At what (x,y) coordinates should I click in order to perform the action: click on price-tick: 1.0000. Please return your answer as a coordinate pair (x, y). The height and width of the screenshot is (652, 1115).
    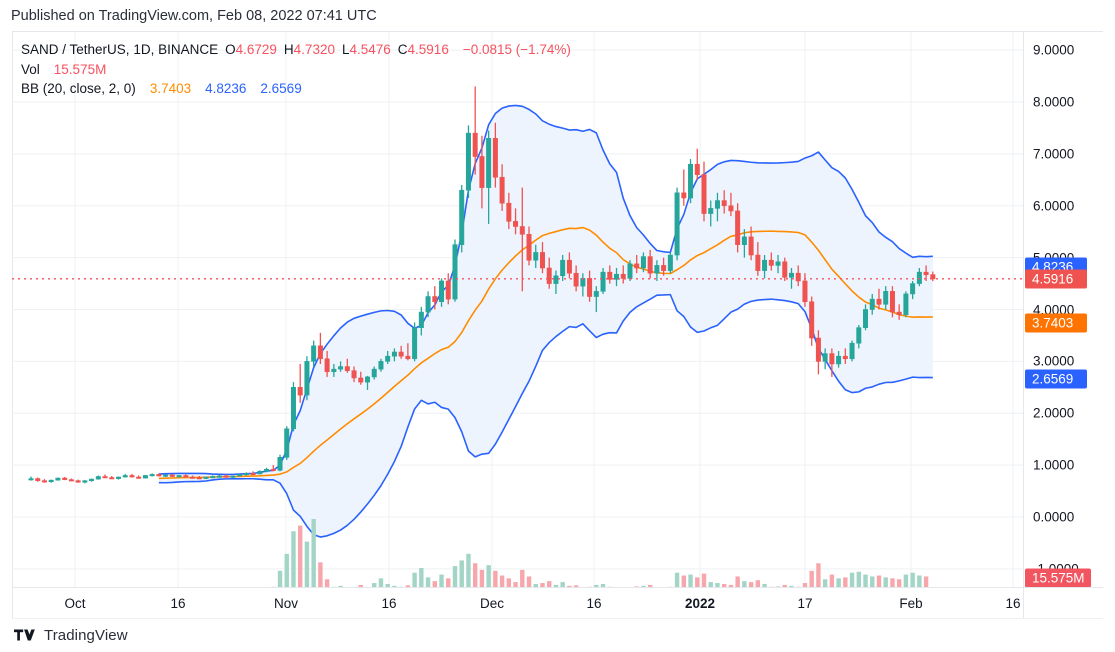
    Looking at the image, I should click on (1054, 465).